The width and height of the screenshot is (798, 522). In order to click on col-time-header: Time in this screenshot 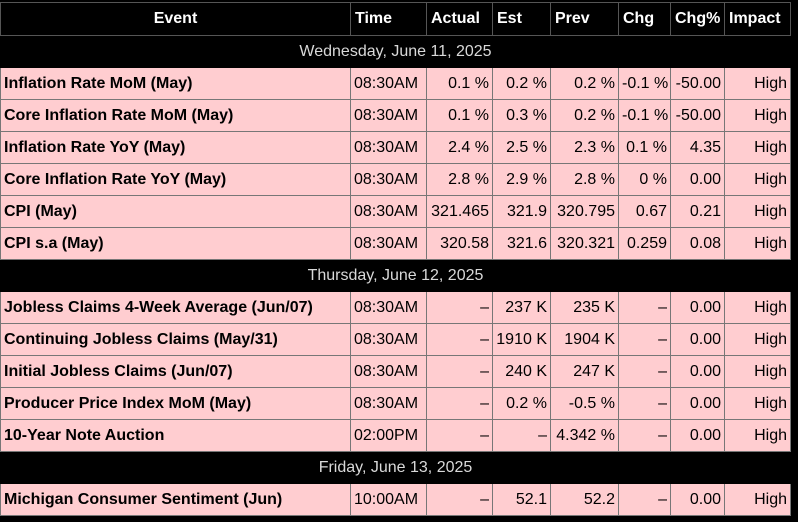, I will do `click(388, 19)`.